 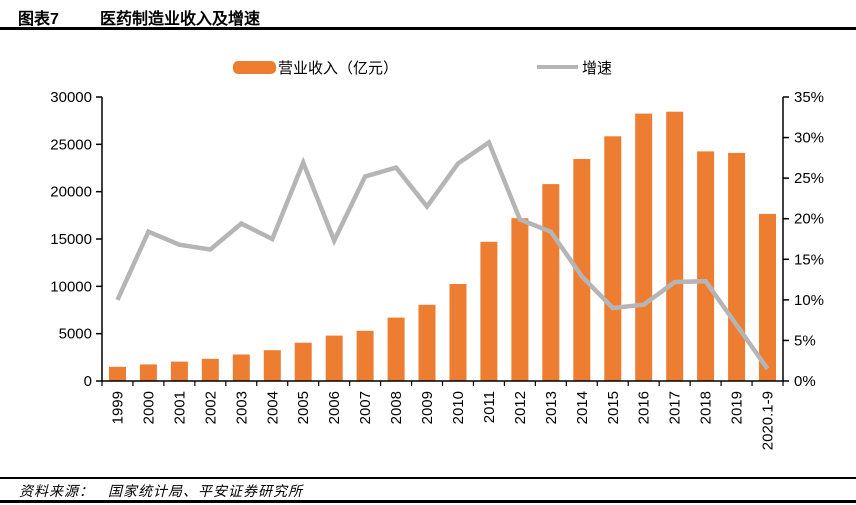 What do you see at coordinates (809, 178) in the screenshot?
I see `right-axis-label: 25%` at bounding box center [809, 178].